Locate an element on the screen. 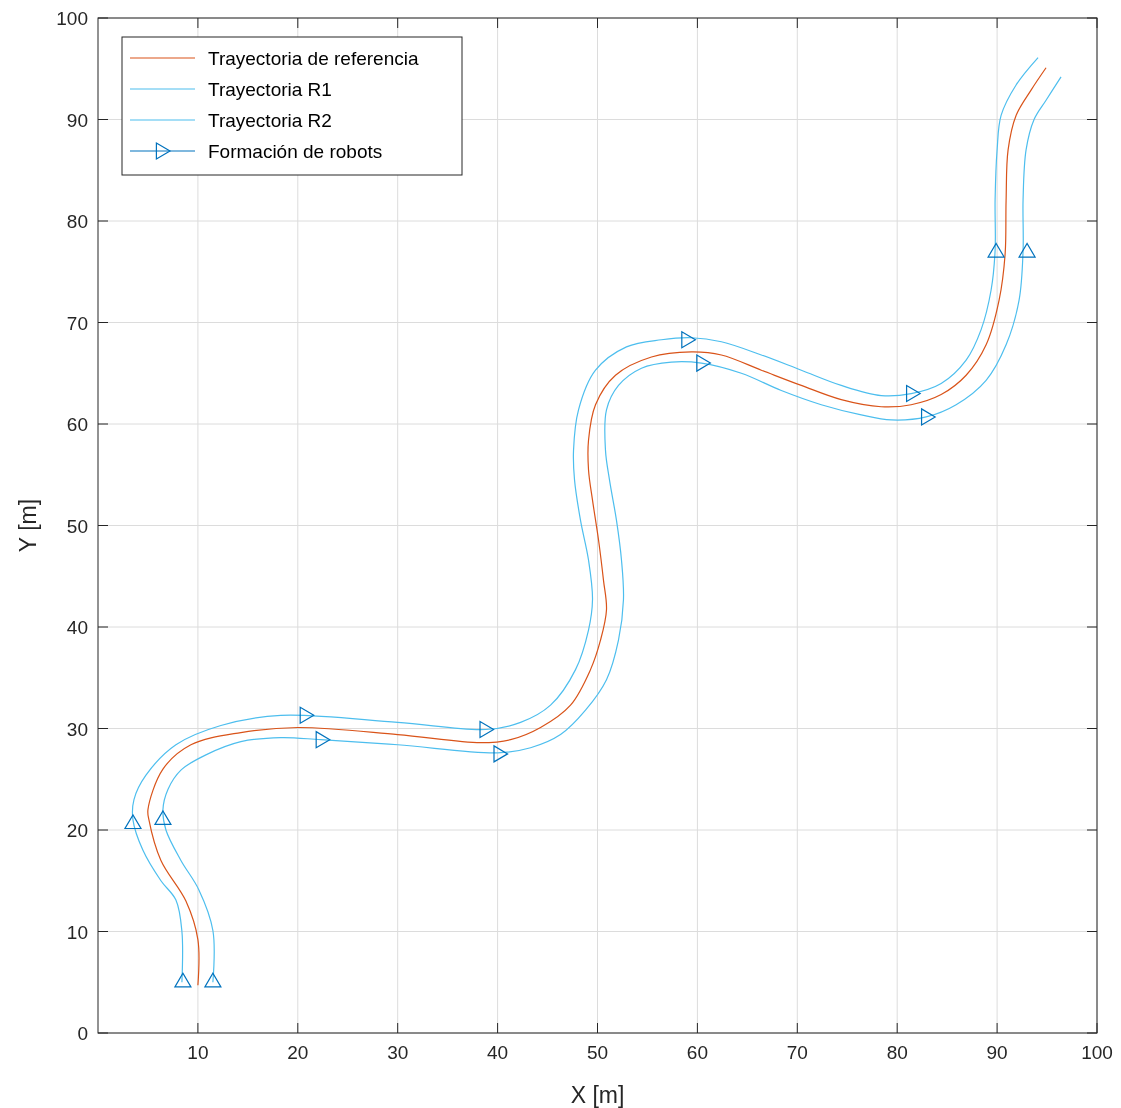  x-tick-label: 70 is located at coordinates (797, 1052).